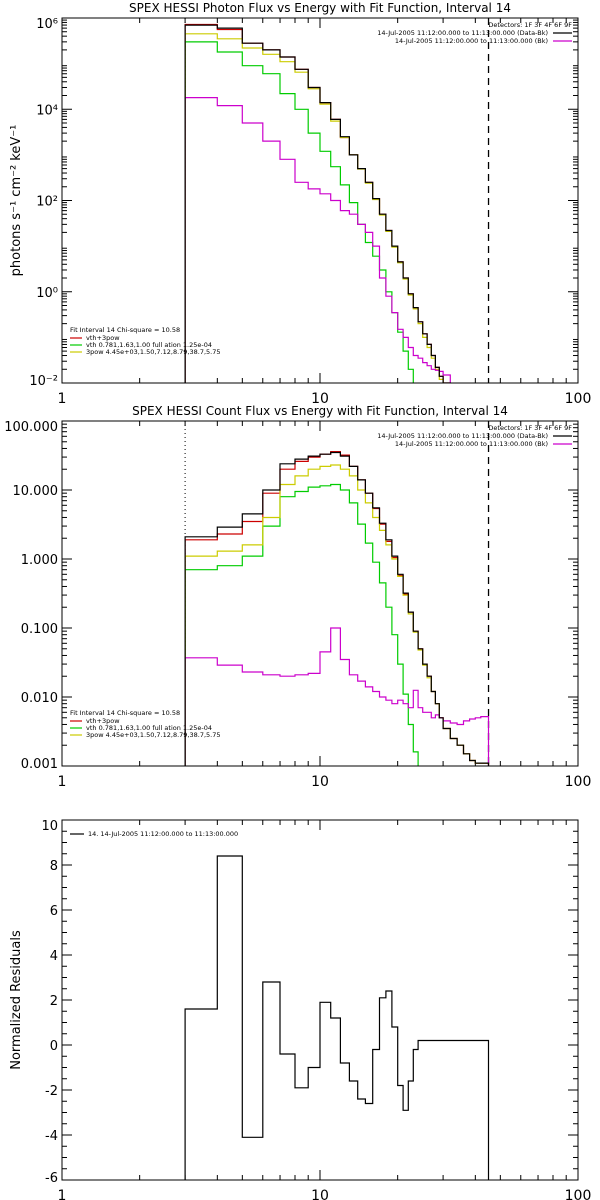 Image resolution: width=600 pixels, height=1200 pixels. Describe the element at coordinates (54, 956) in the screenshot. I see `y-tick-label: 4` at that location.